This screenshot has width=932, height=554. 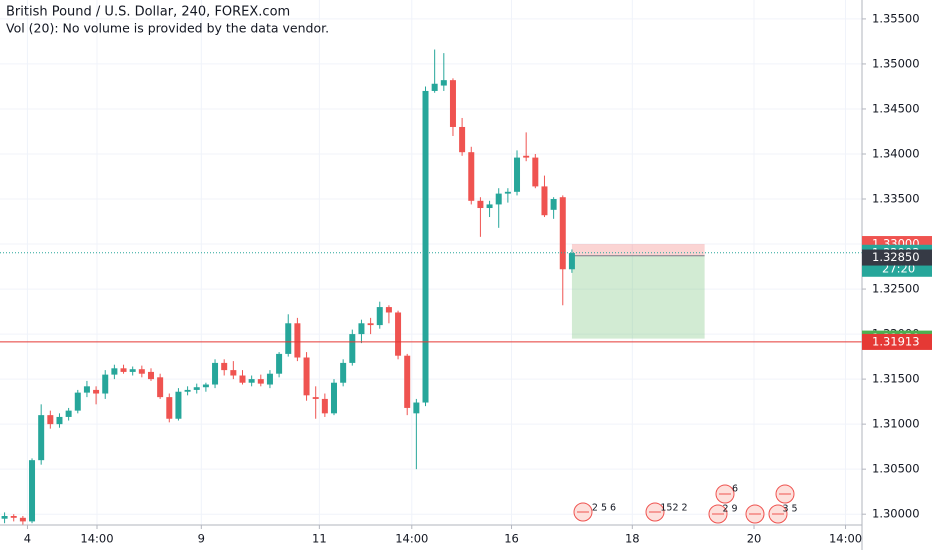 What do you see at coordinates (896, 379) in the screenshot?
I see `y-tick-label: 1.31500` at bounding box center [896, 379].